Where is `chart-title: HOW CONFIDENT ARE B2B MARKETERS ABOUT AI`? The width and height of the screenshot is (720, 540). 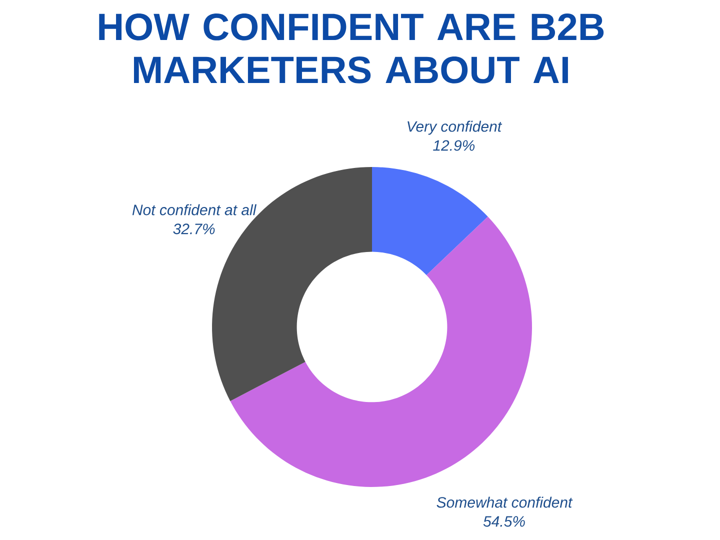
chart-title: HOW CONFIDENT ARE B2B MARKETERS ABOUT AI is located at coordinates (351, 49).